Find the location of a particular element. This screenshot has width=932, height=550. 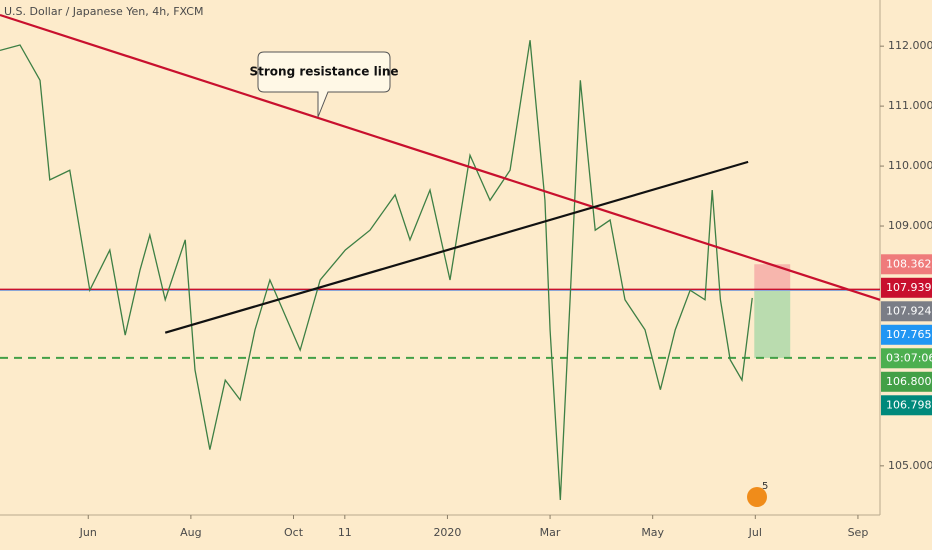

price-label: 107.765 is located at coordinates (909, 334).